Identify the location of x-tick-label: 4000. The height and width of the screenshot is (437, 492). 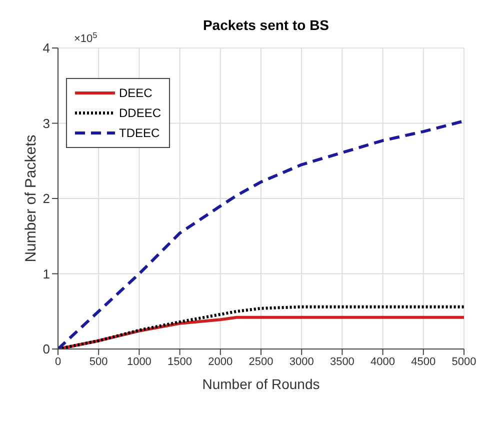
(383, 362).